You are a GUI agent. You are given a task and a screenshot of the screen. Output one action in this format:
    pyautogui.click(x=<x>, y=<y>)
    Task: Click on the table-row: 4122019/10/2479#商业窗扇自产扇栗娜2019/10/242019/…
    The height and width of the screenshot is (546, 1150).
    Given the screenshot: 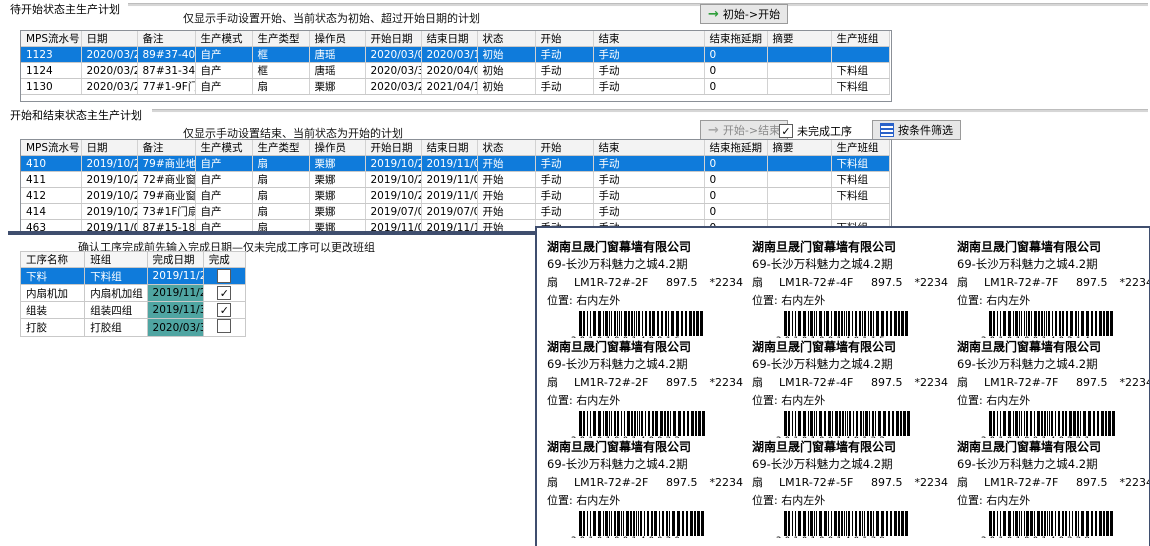 What is the action you would take?
    pyautogui.click(x=455, y=195)
    